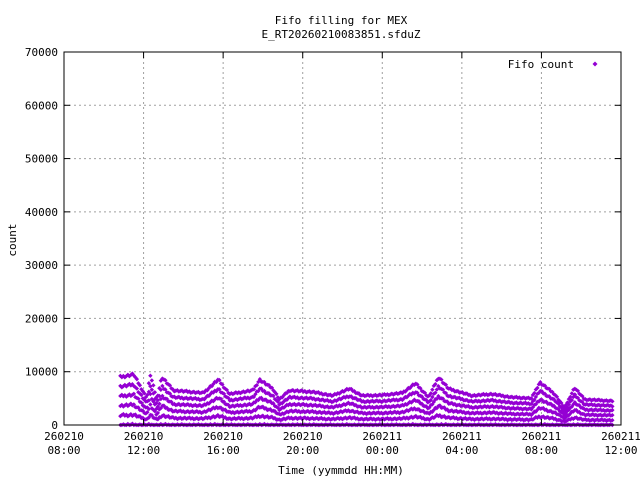 The height and width of the screenshot is (485, 640). What do you see at coordinates (620, 450) in the screenshot?
I see `x-tick-label-time: 12:00` at bounding box center [620, 450].